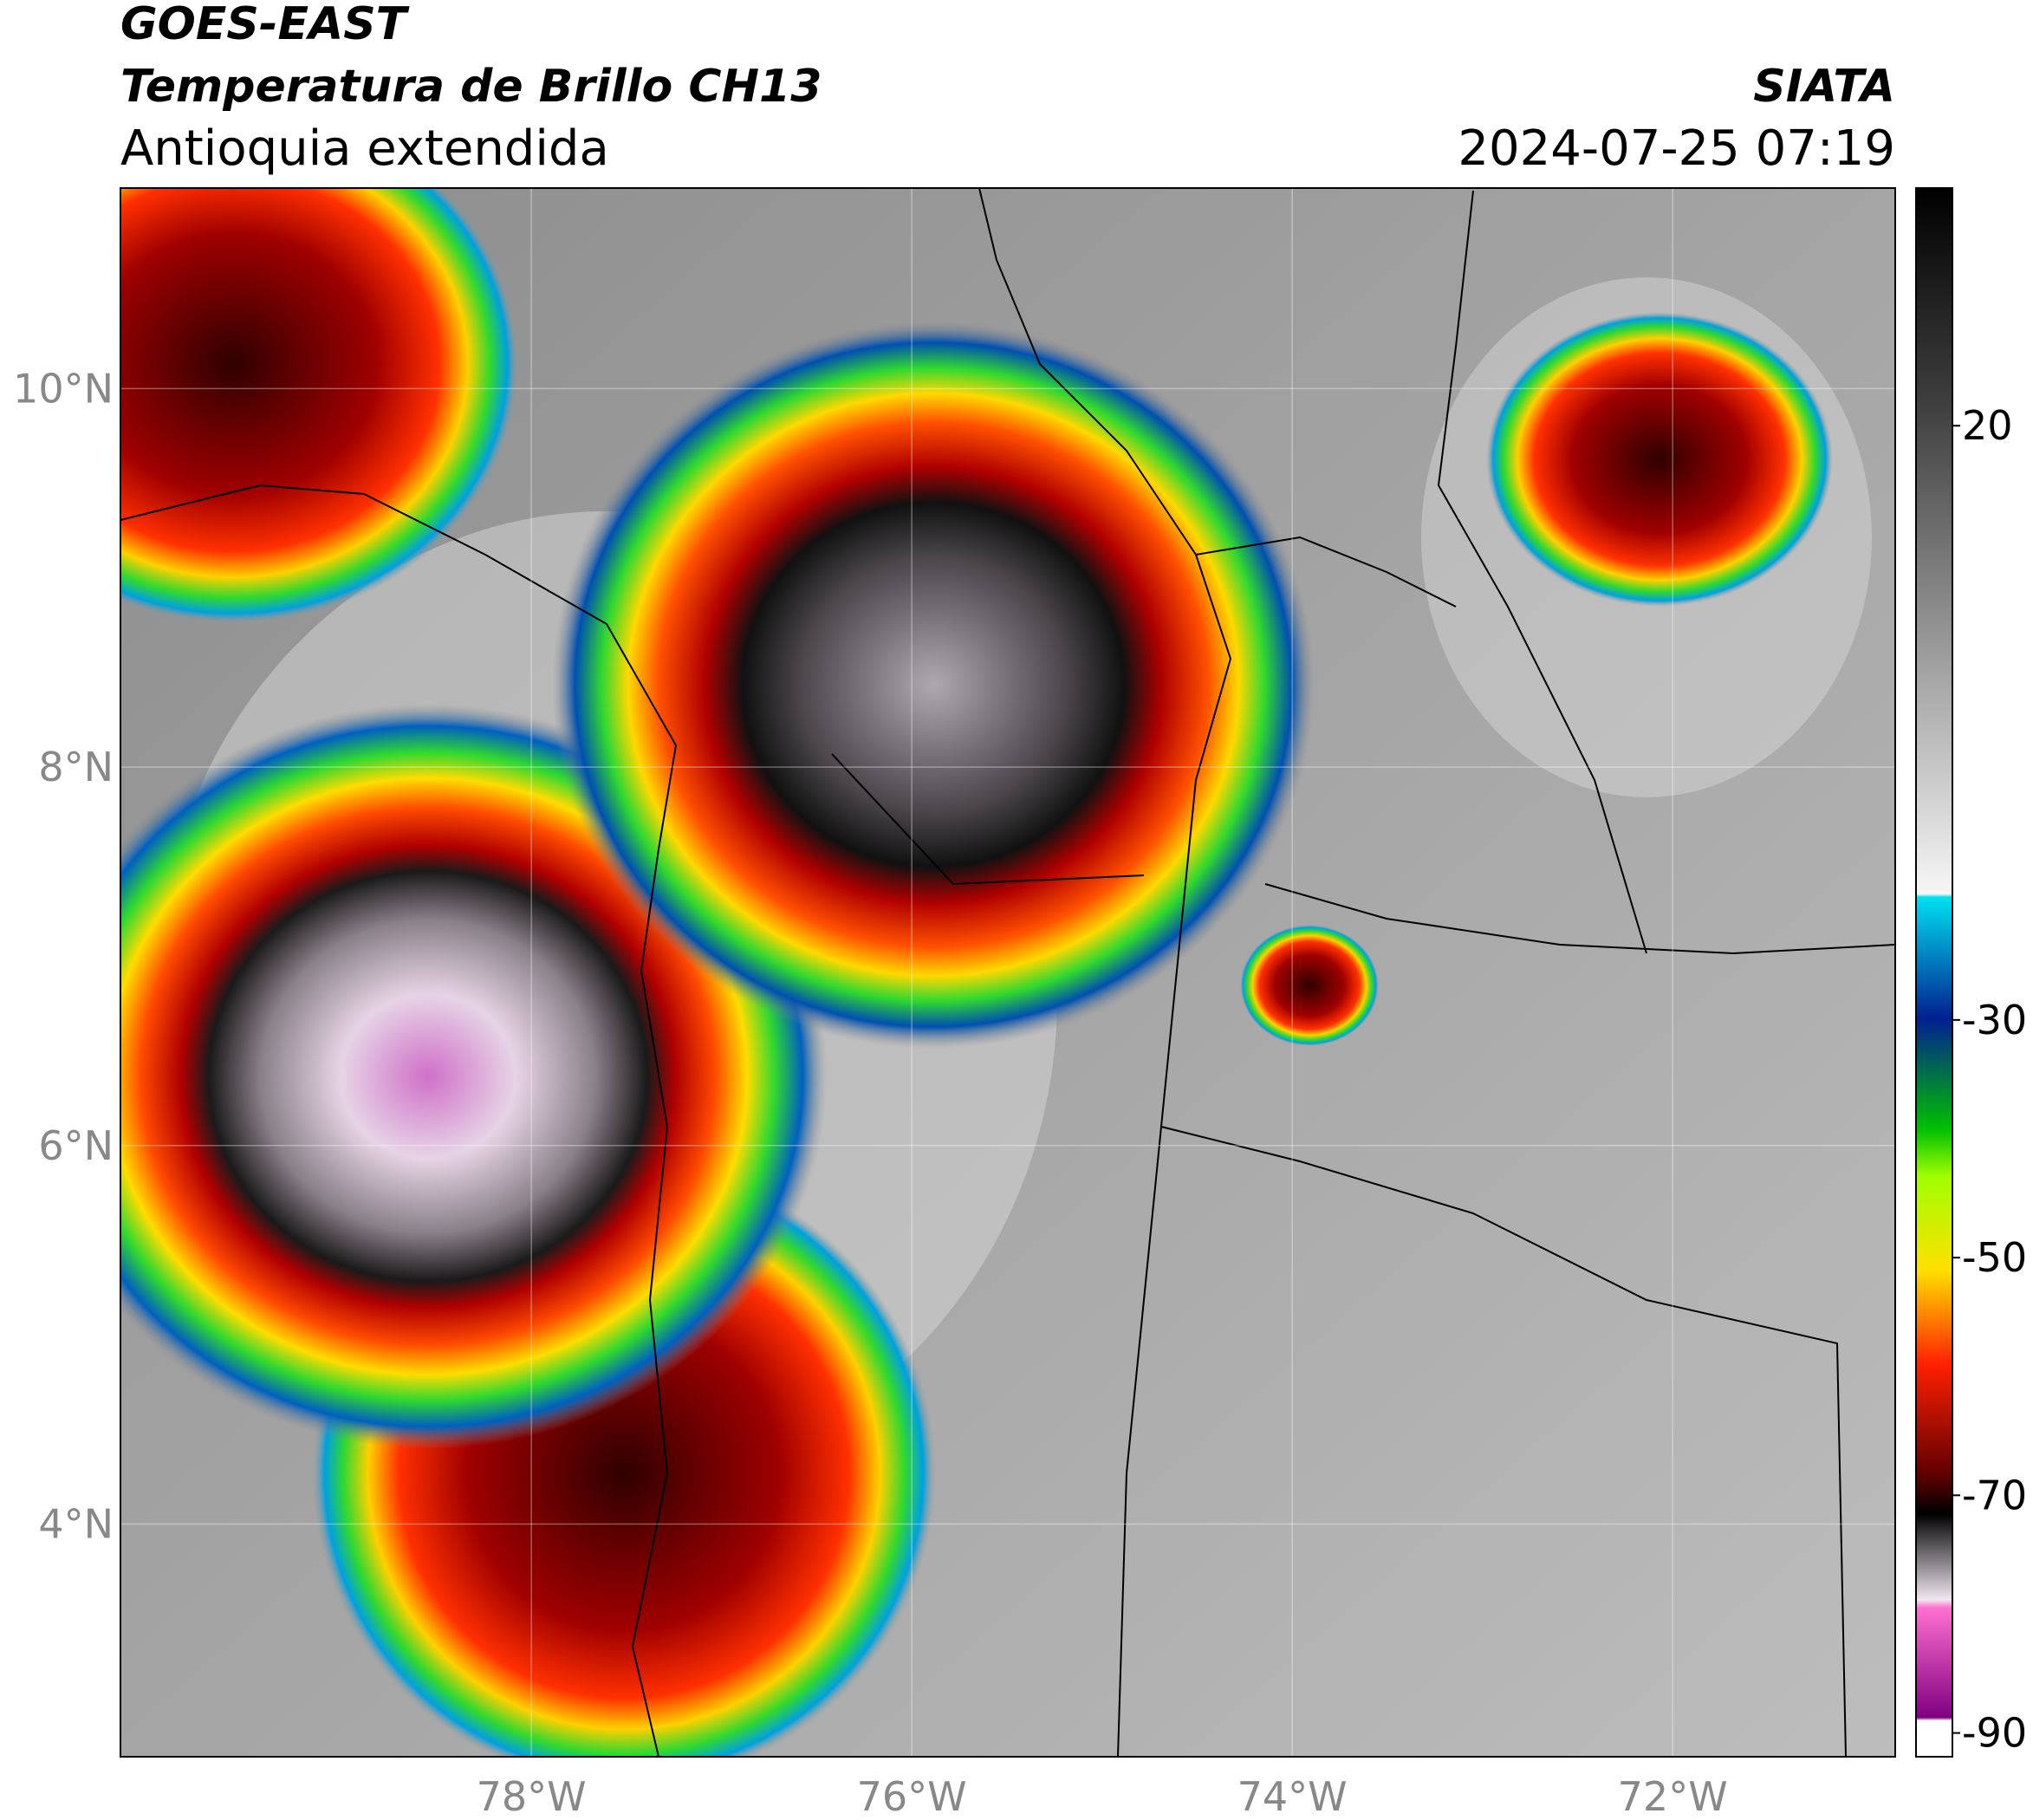 Image resolution: width=2033 pixels, height=1820 pixels. What do you see at coordinates (1292, 1796) in the screenshot?
I see `x-tick-label: 74°W` at bounding box center [1292, 1796].